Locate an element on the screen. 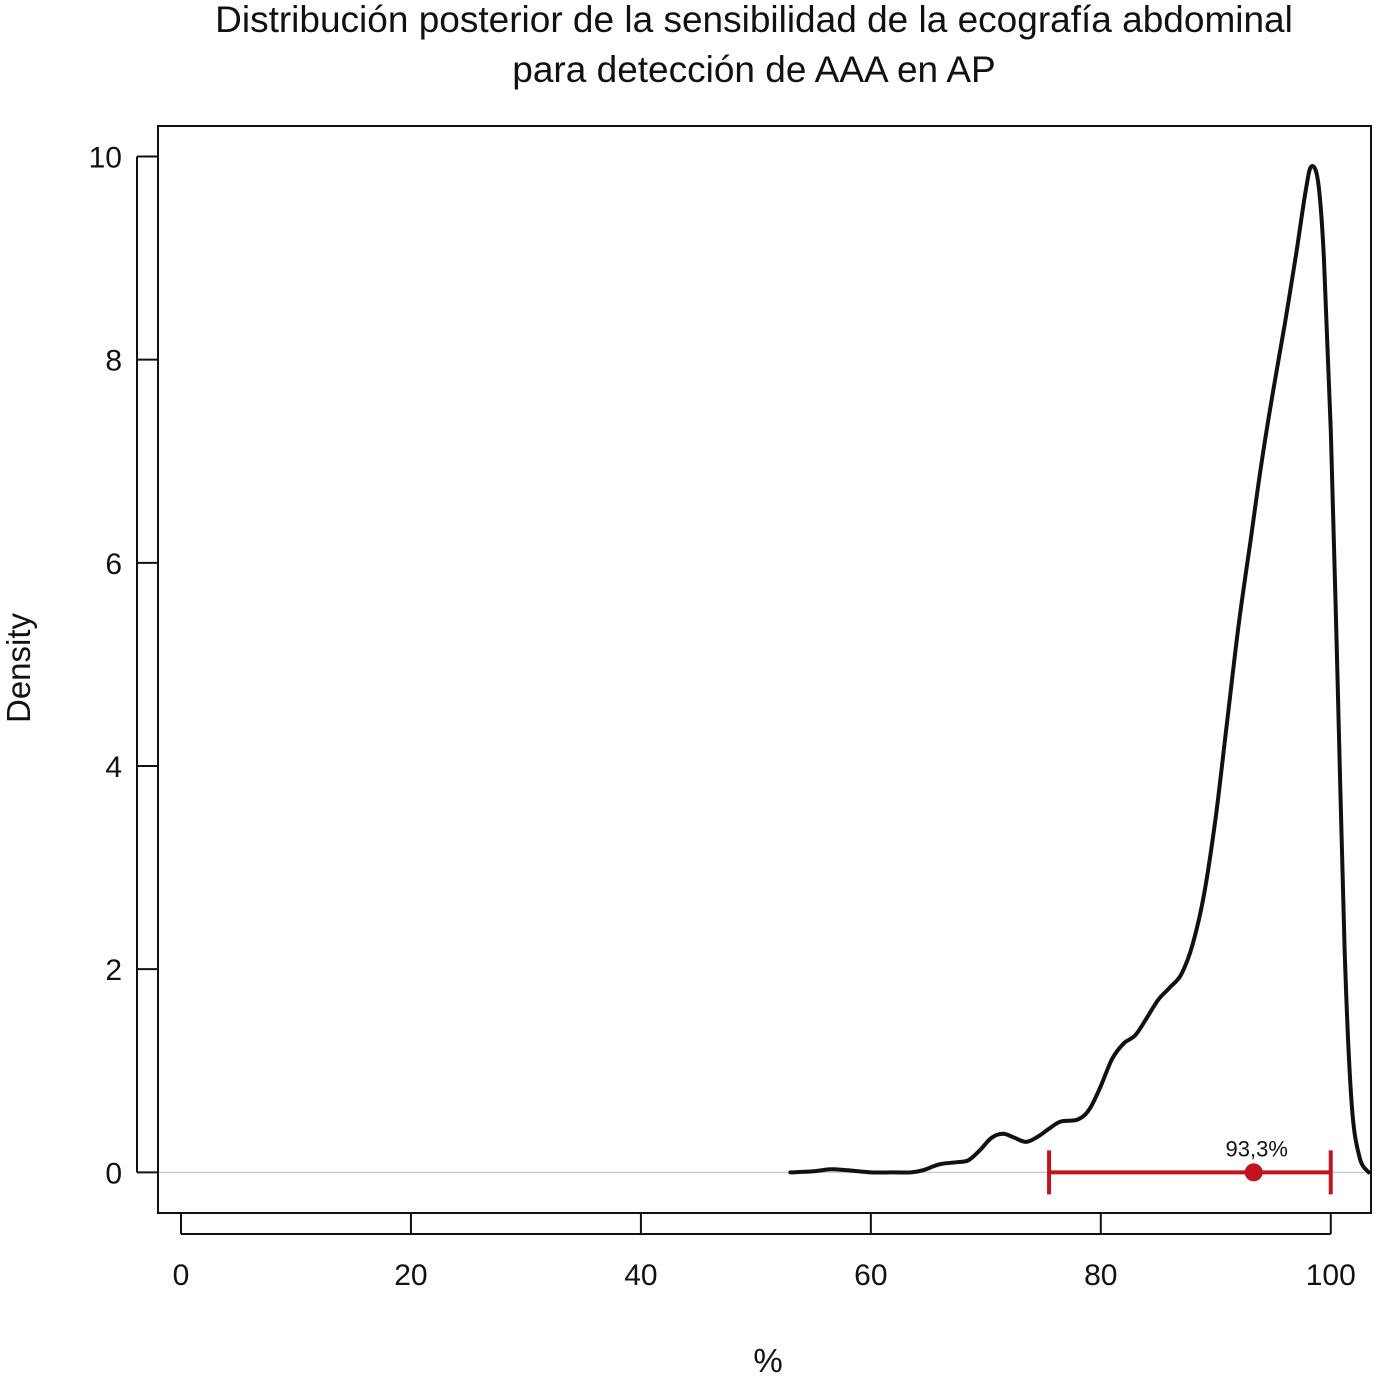 This screenshot has height=1384, width=1376. y-axis-title: Density is located at coordinates (18, 667).